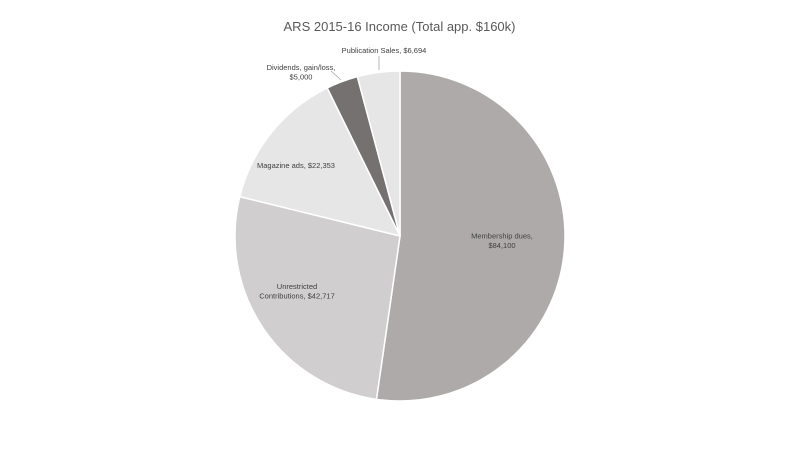 The height and width of the screenshot is (449, 799). I want to click on slice-label: Unrestricted Contributions, $42,717, so click(296, 291).